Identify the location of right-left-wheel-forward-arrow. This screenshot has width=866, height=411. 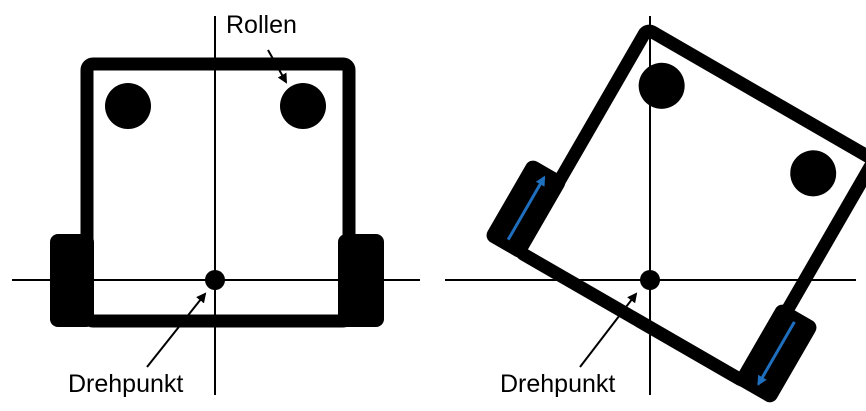
(526, 208).